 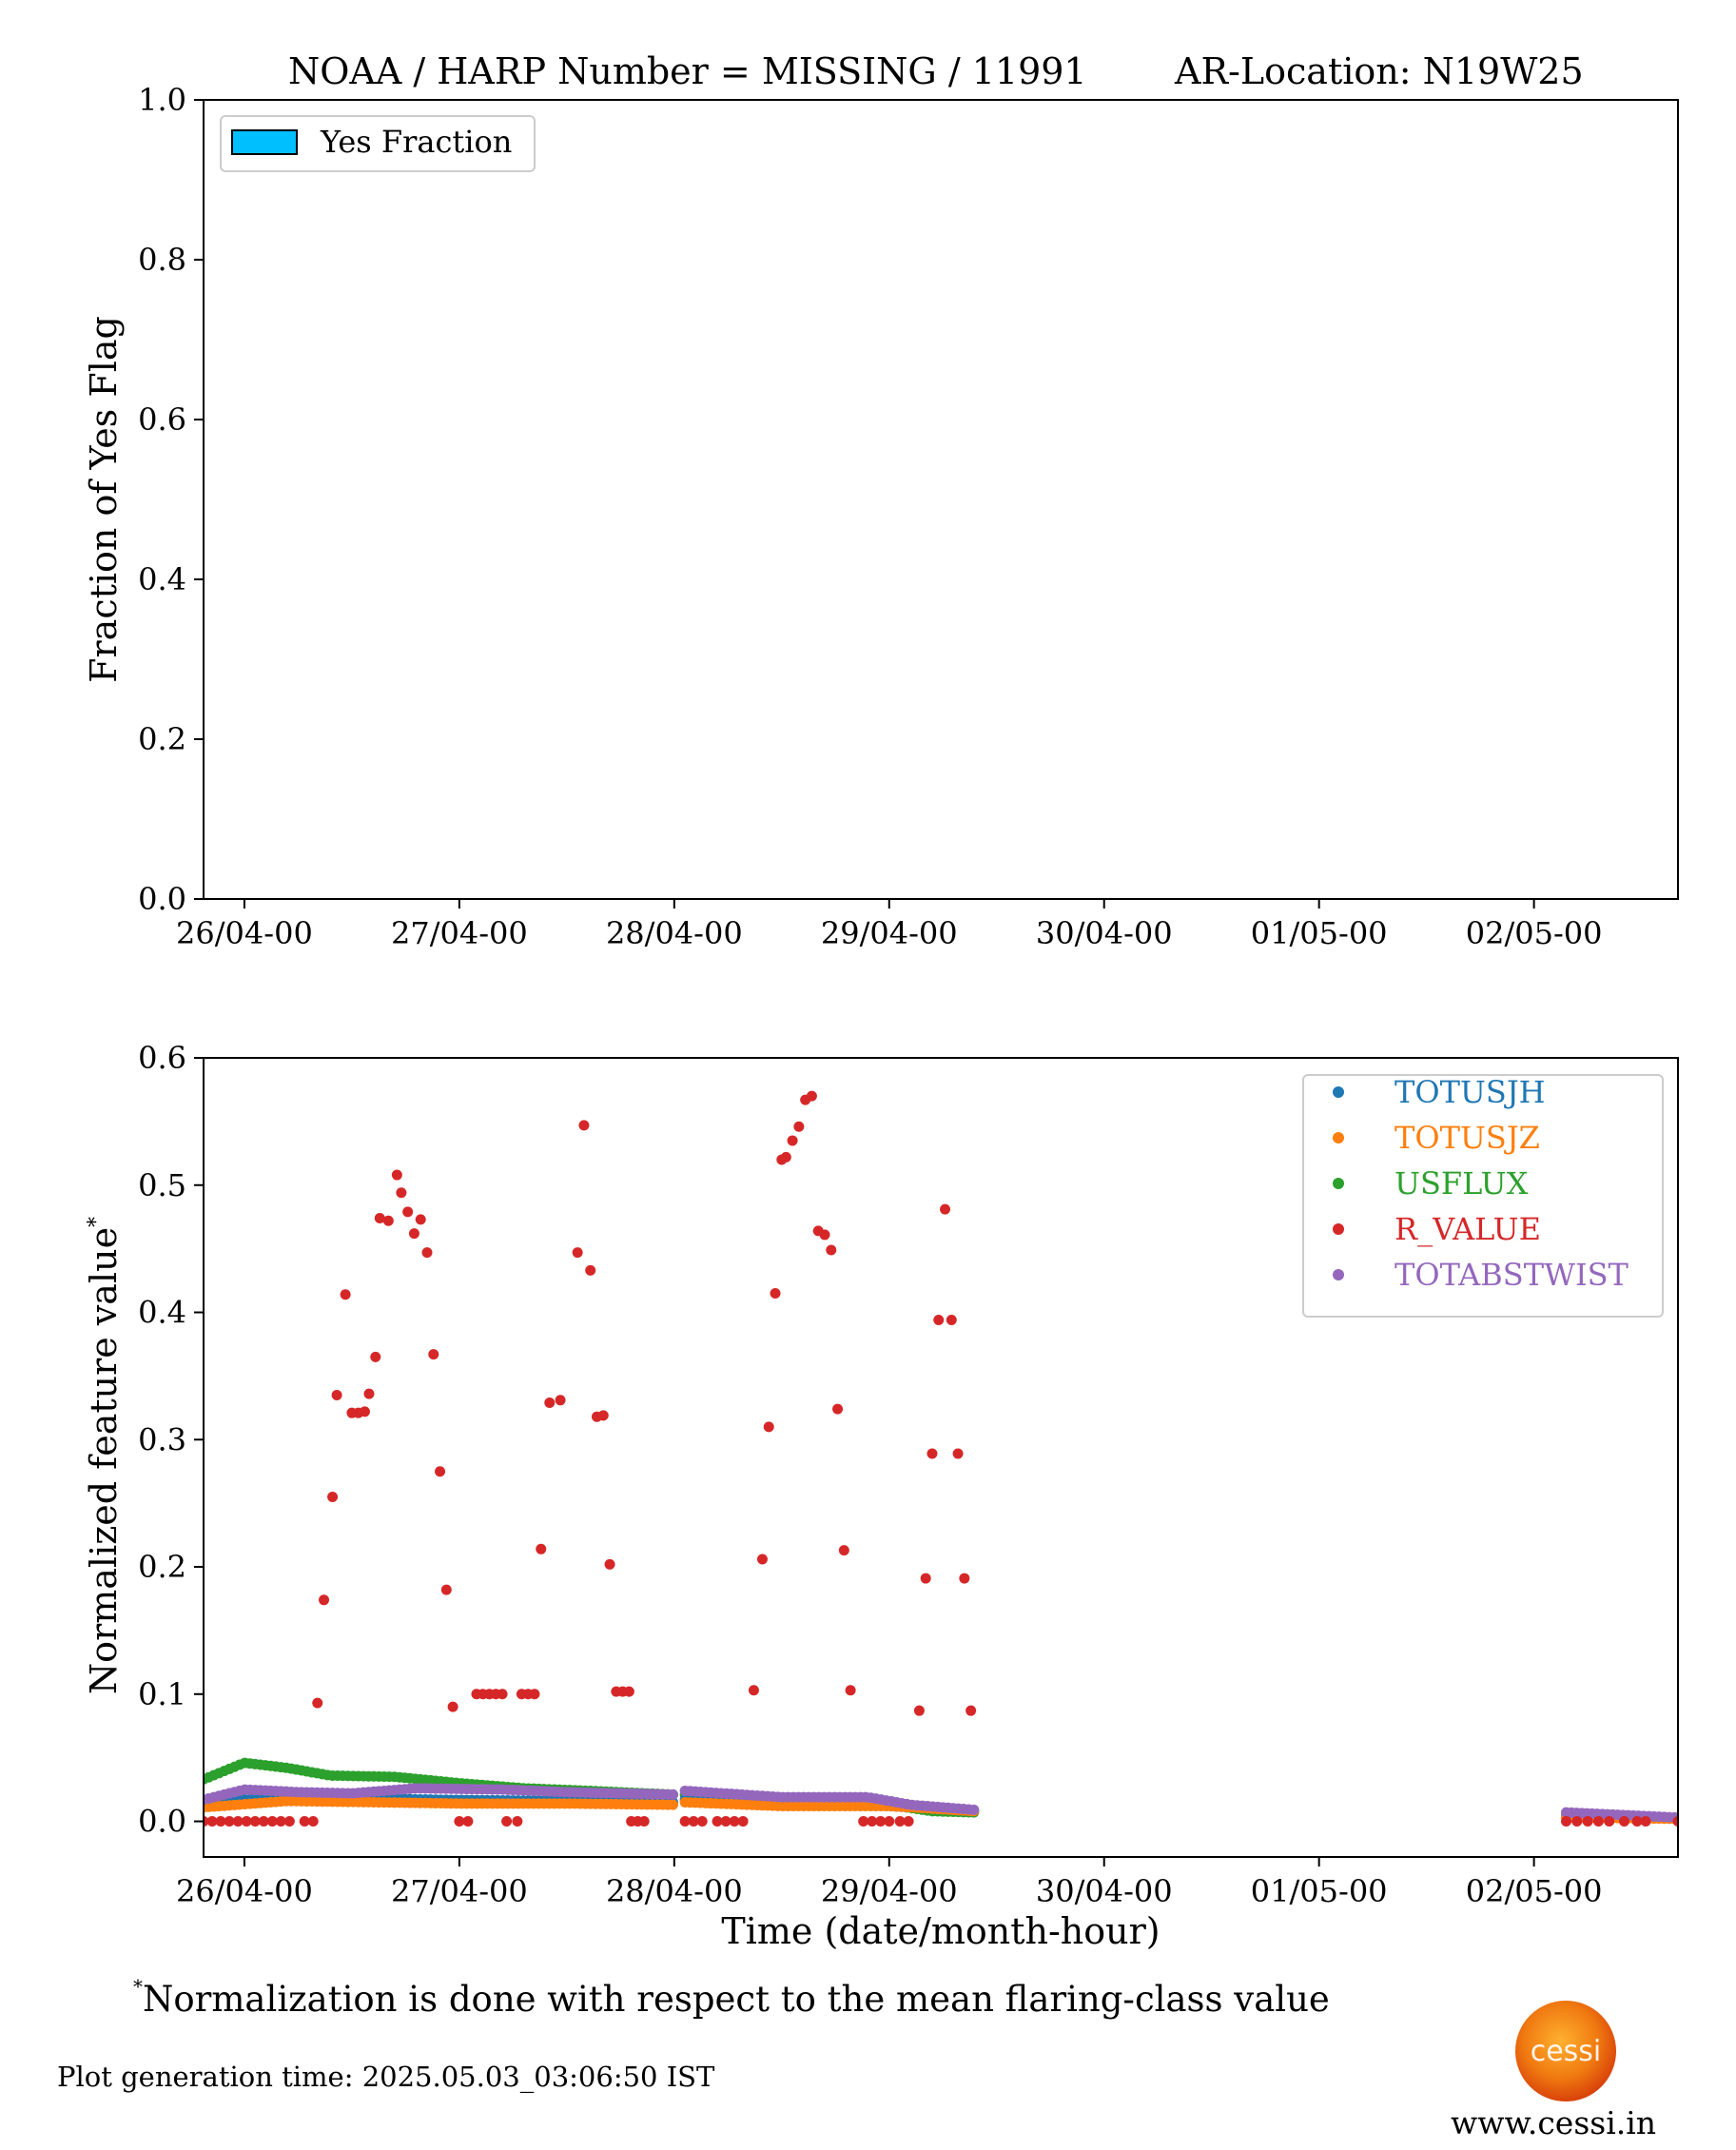 I want to click on bottom-y-tick-label: 0.2, so click(x=162, y=1567).